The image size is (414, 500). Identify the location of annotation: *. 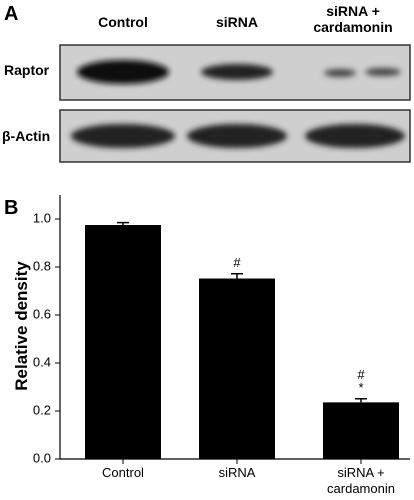
(360, 387).